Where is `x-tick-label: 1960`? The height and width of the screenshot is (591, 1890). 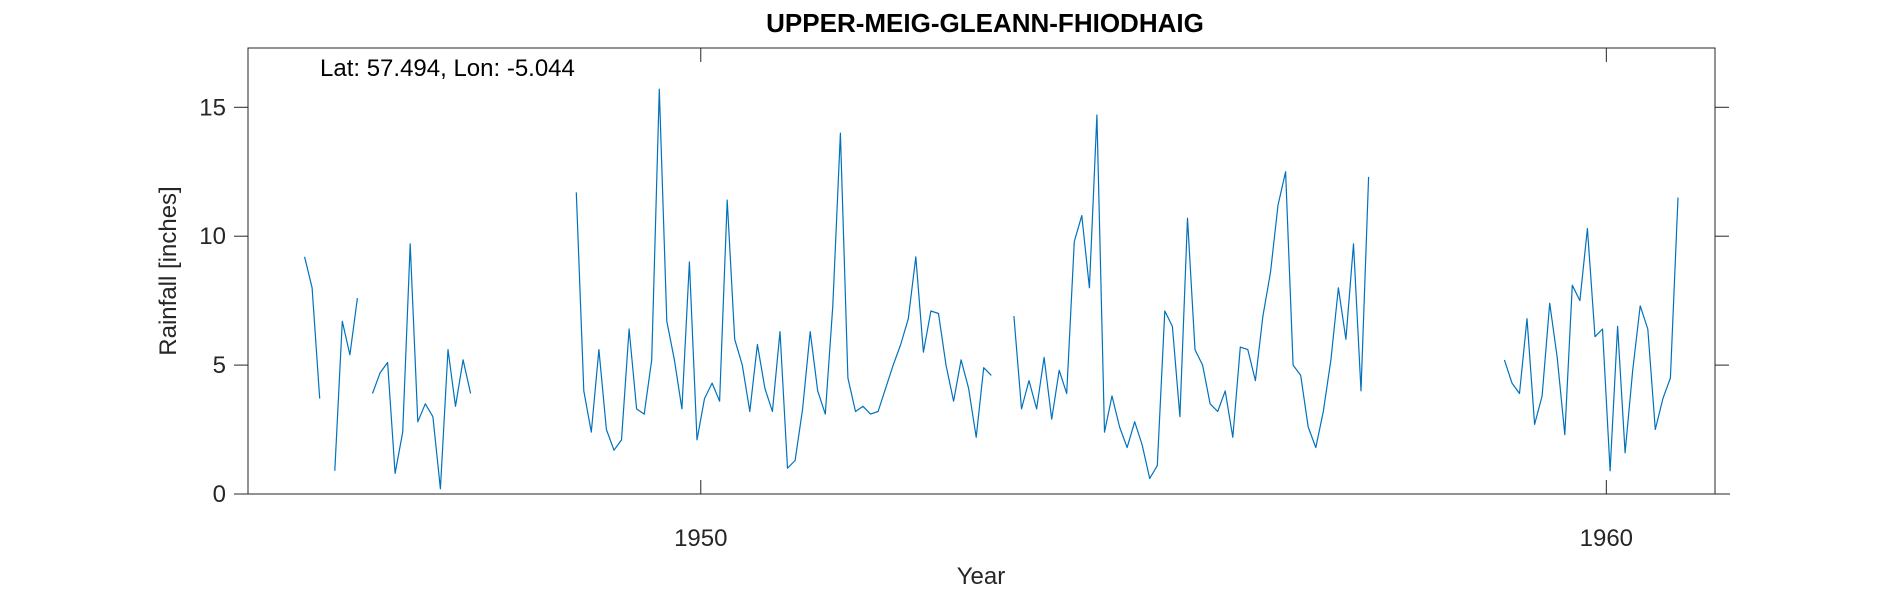
x-tick-label: 1960 is located at coordinates (1606, 538).